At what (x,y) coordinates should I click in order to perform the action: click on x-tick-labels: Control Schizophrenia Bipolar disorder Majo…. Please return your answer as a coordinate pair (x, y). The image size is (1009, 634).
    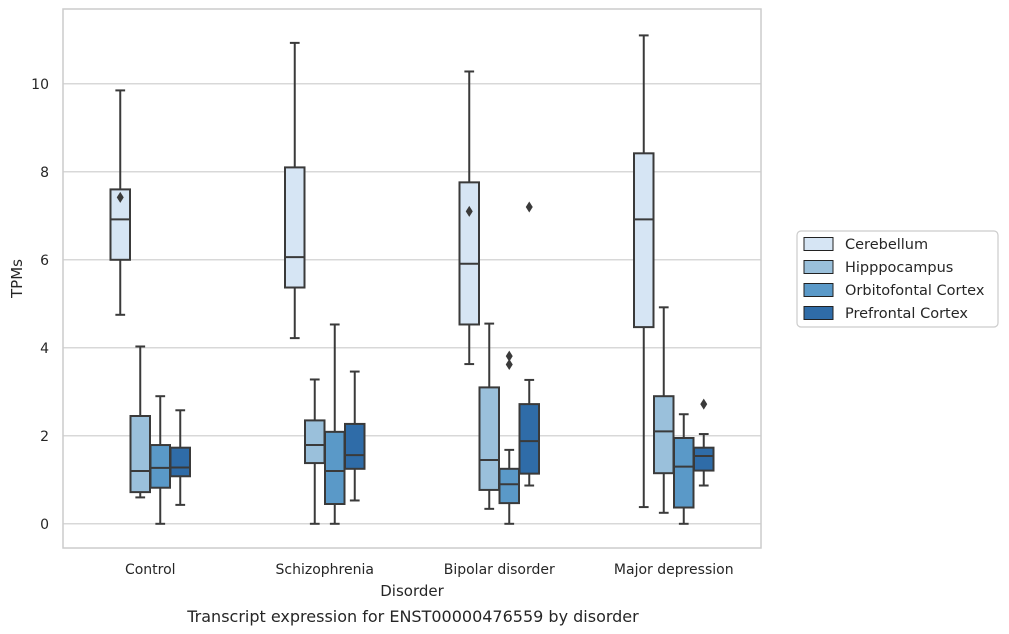
    Looking at the image, I should click on (429, 570).